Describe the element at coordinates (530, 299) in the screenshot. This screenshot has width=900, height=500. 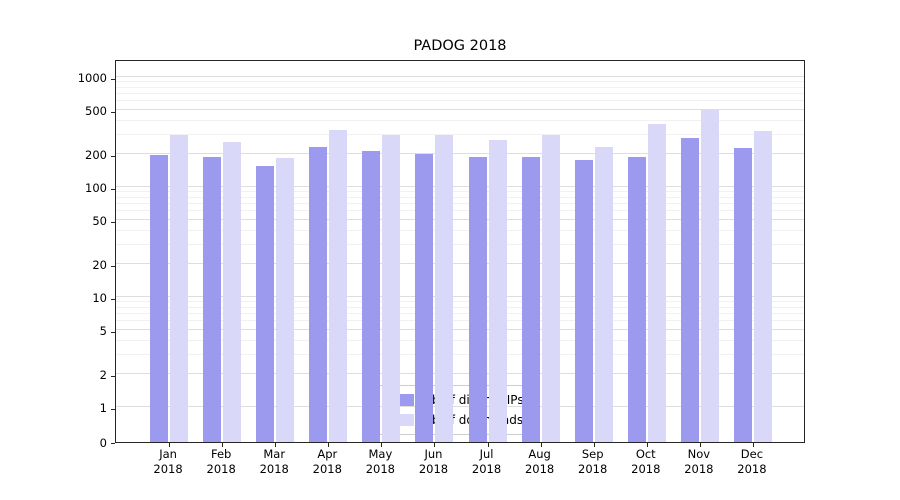
I see `bar-nb-of-distinct-ips-aug` at that location.